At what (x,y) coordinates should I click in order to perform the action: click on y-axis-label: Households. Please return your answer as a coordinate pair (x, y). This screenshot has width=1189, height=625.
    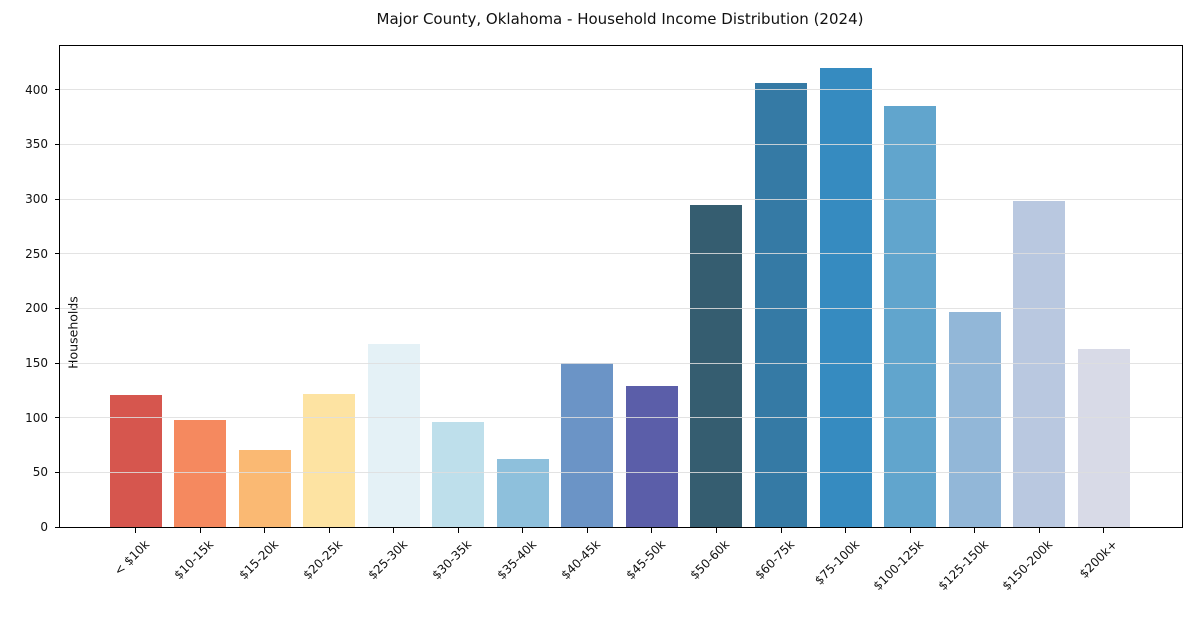
    Looking at the image, I should click on (73, 332).